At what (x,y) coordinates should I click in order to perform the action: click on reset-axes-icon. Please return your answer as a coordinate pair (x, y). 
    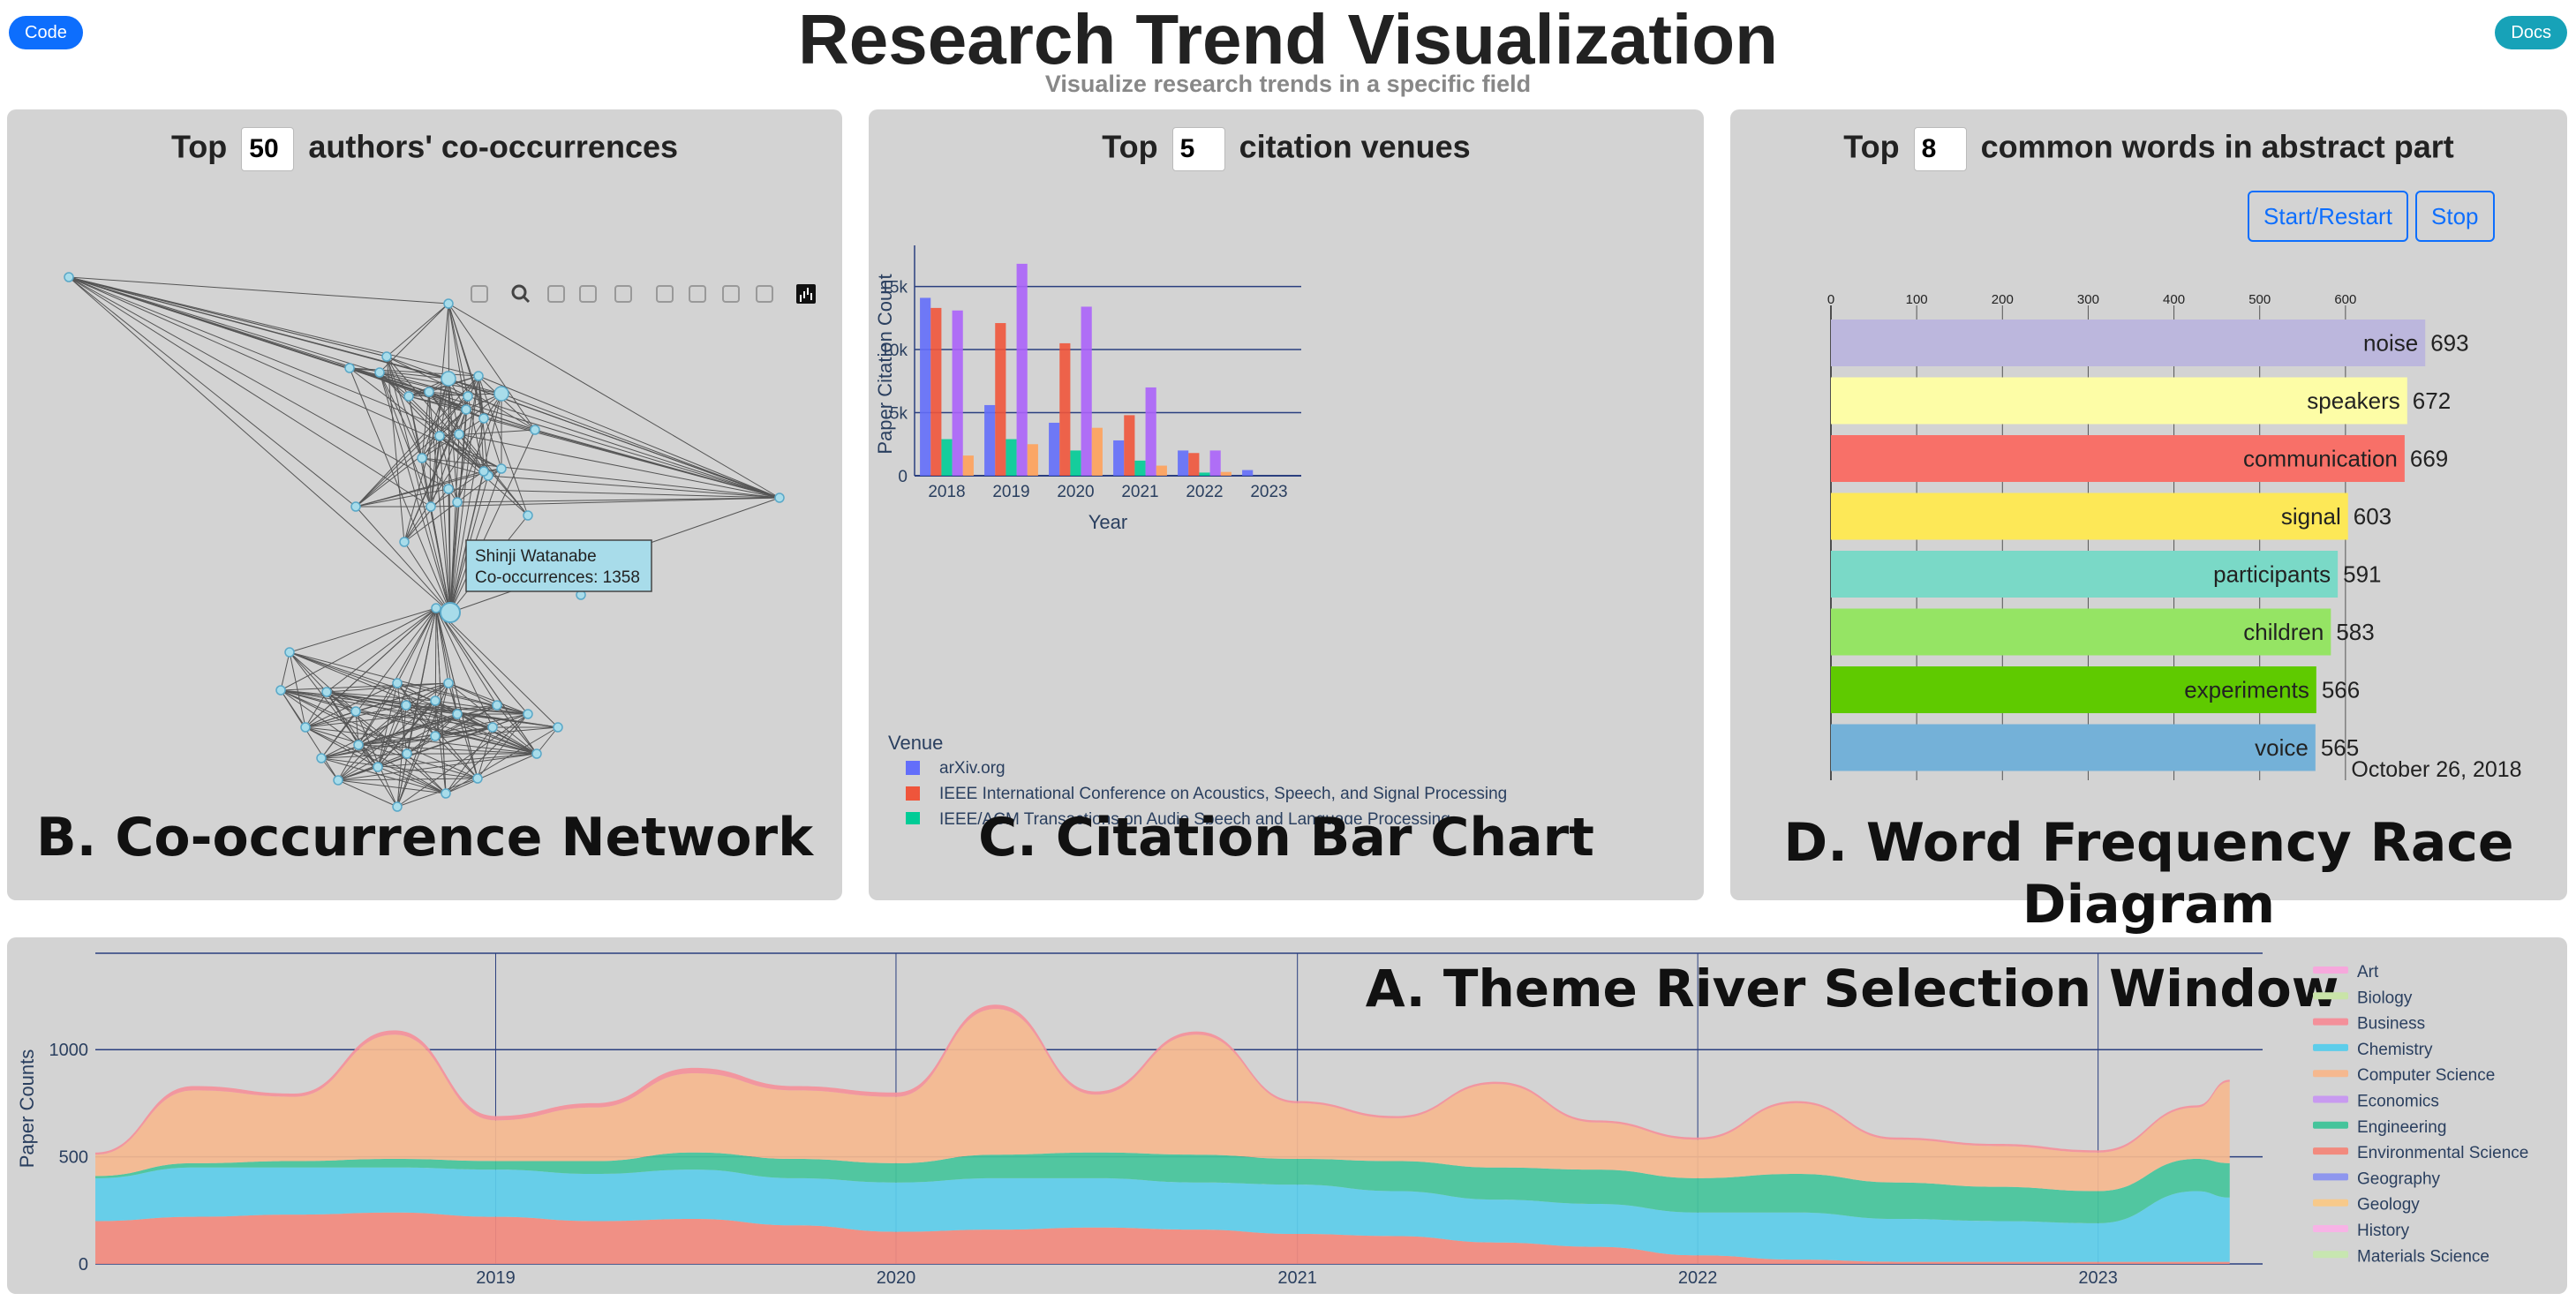
    Looking at the image, I should click on (765, 294).